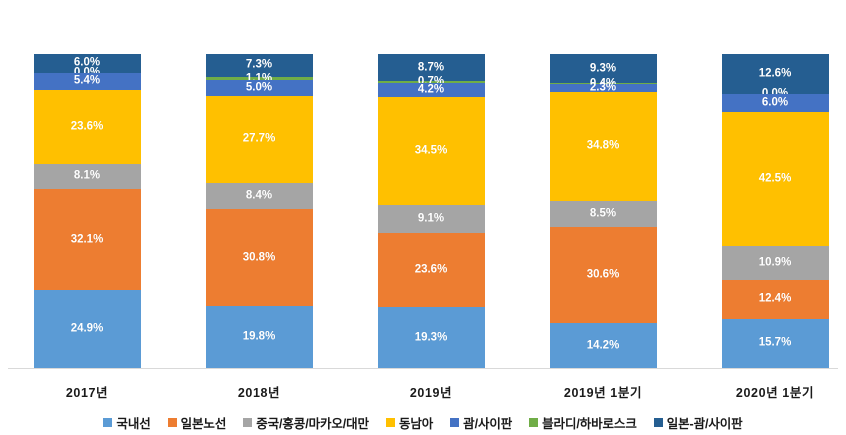 This screenshot has height=435, width=846. I want to click on segment-3-6: 0.7%, so click(431, 81).